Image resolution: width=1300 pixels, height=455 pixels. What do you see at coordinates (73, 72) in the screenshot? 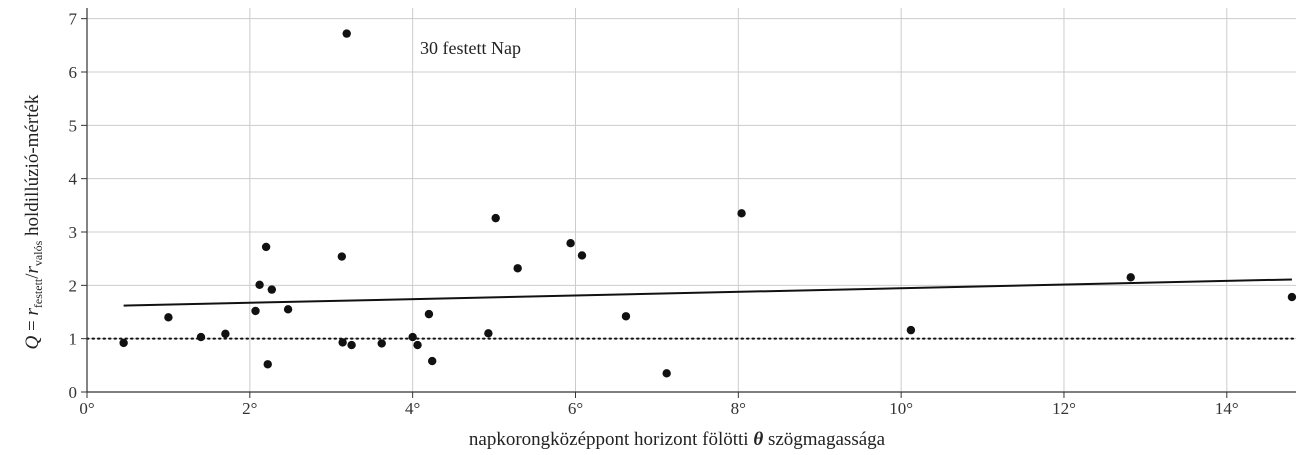
I see `y-tick-label: 6` at bounding box center [73, 72].